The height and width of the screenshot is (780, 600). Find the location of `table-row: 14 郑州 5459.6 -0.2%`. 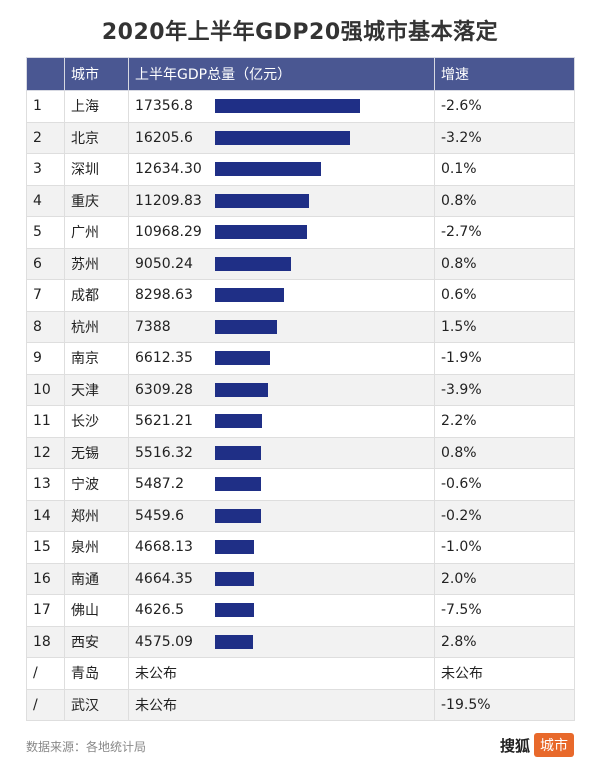

table-row: 14 郑州 5459.6 -0.2% is located at coordinates (300, 515).